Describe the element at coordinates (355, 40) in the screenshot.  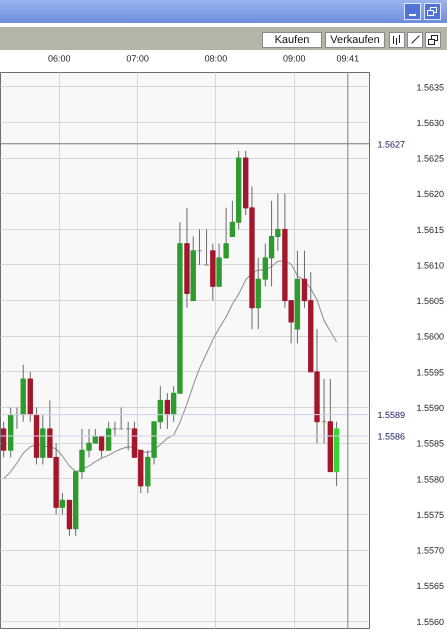
I see `button: Verkaufen` at that location.